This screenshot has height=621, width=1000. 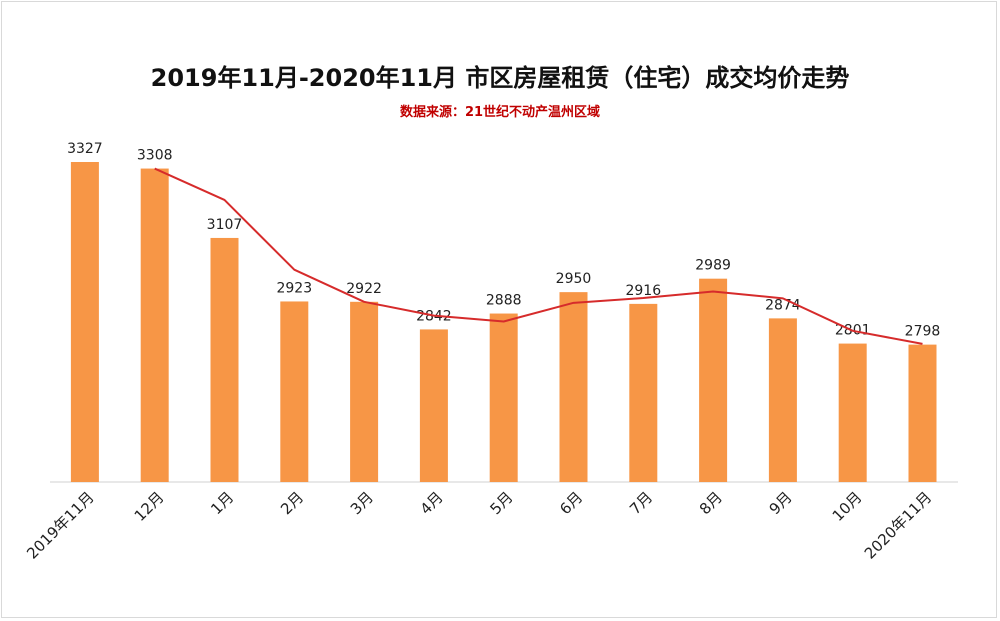 I want to click on x-tick-label: 2月, so click(x=292, y=503).